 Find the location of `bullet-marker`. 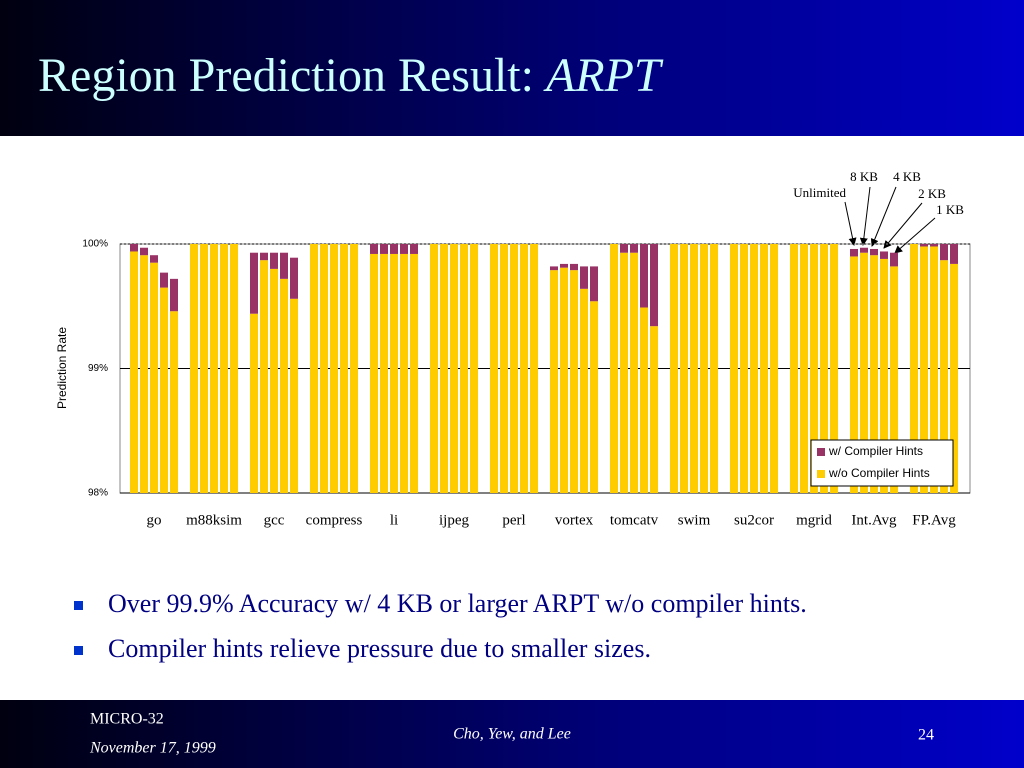

bullet-marker is located at coordinates (78, 605).